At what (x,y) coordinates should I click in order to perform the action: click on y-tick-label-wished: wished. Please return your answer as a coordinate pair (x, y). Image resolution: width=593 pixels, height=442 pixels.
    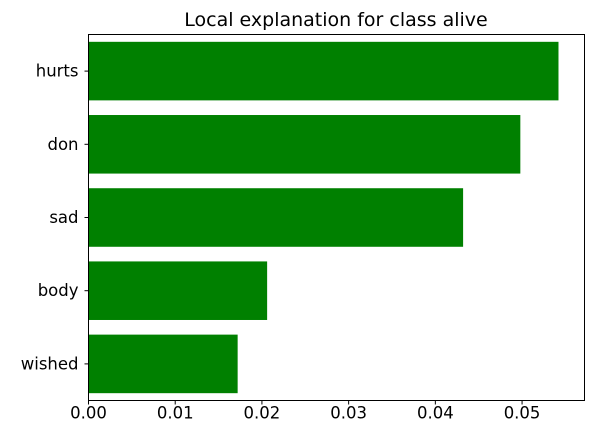
    Looking at the image, I should click on (50, 363).